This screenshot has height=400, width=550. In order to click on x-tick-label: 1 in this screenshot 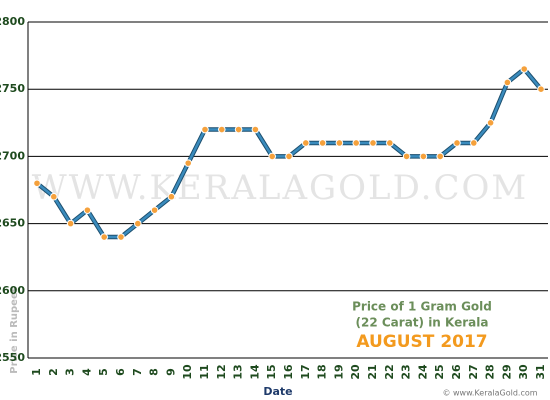, I will do `click(36, 372)`.